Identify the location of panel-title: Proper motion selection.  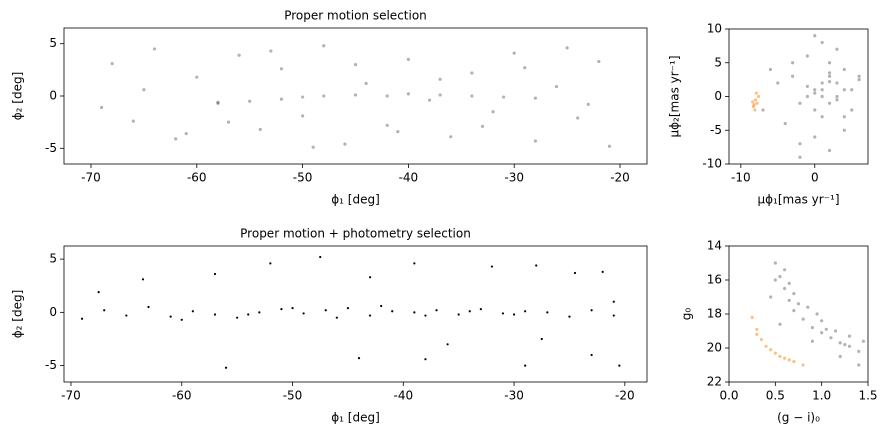
(355, 16).